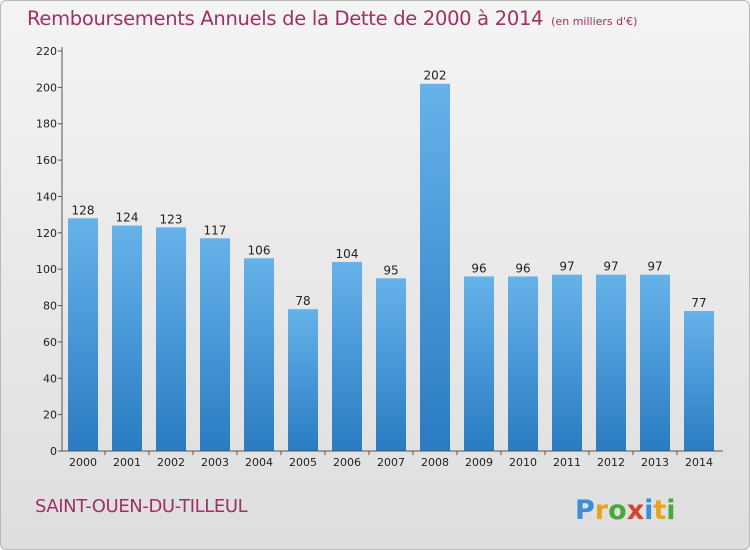  What do you see at coordinates (567, 362) in the screenshot?
I see `bar-2011` at bounding box center [567, 362].